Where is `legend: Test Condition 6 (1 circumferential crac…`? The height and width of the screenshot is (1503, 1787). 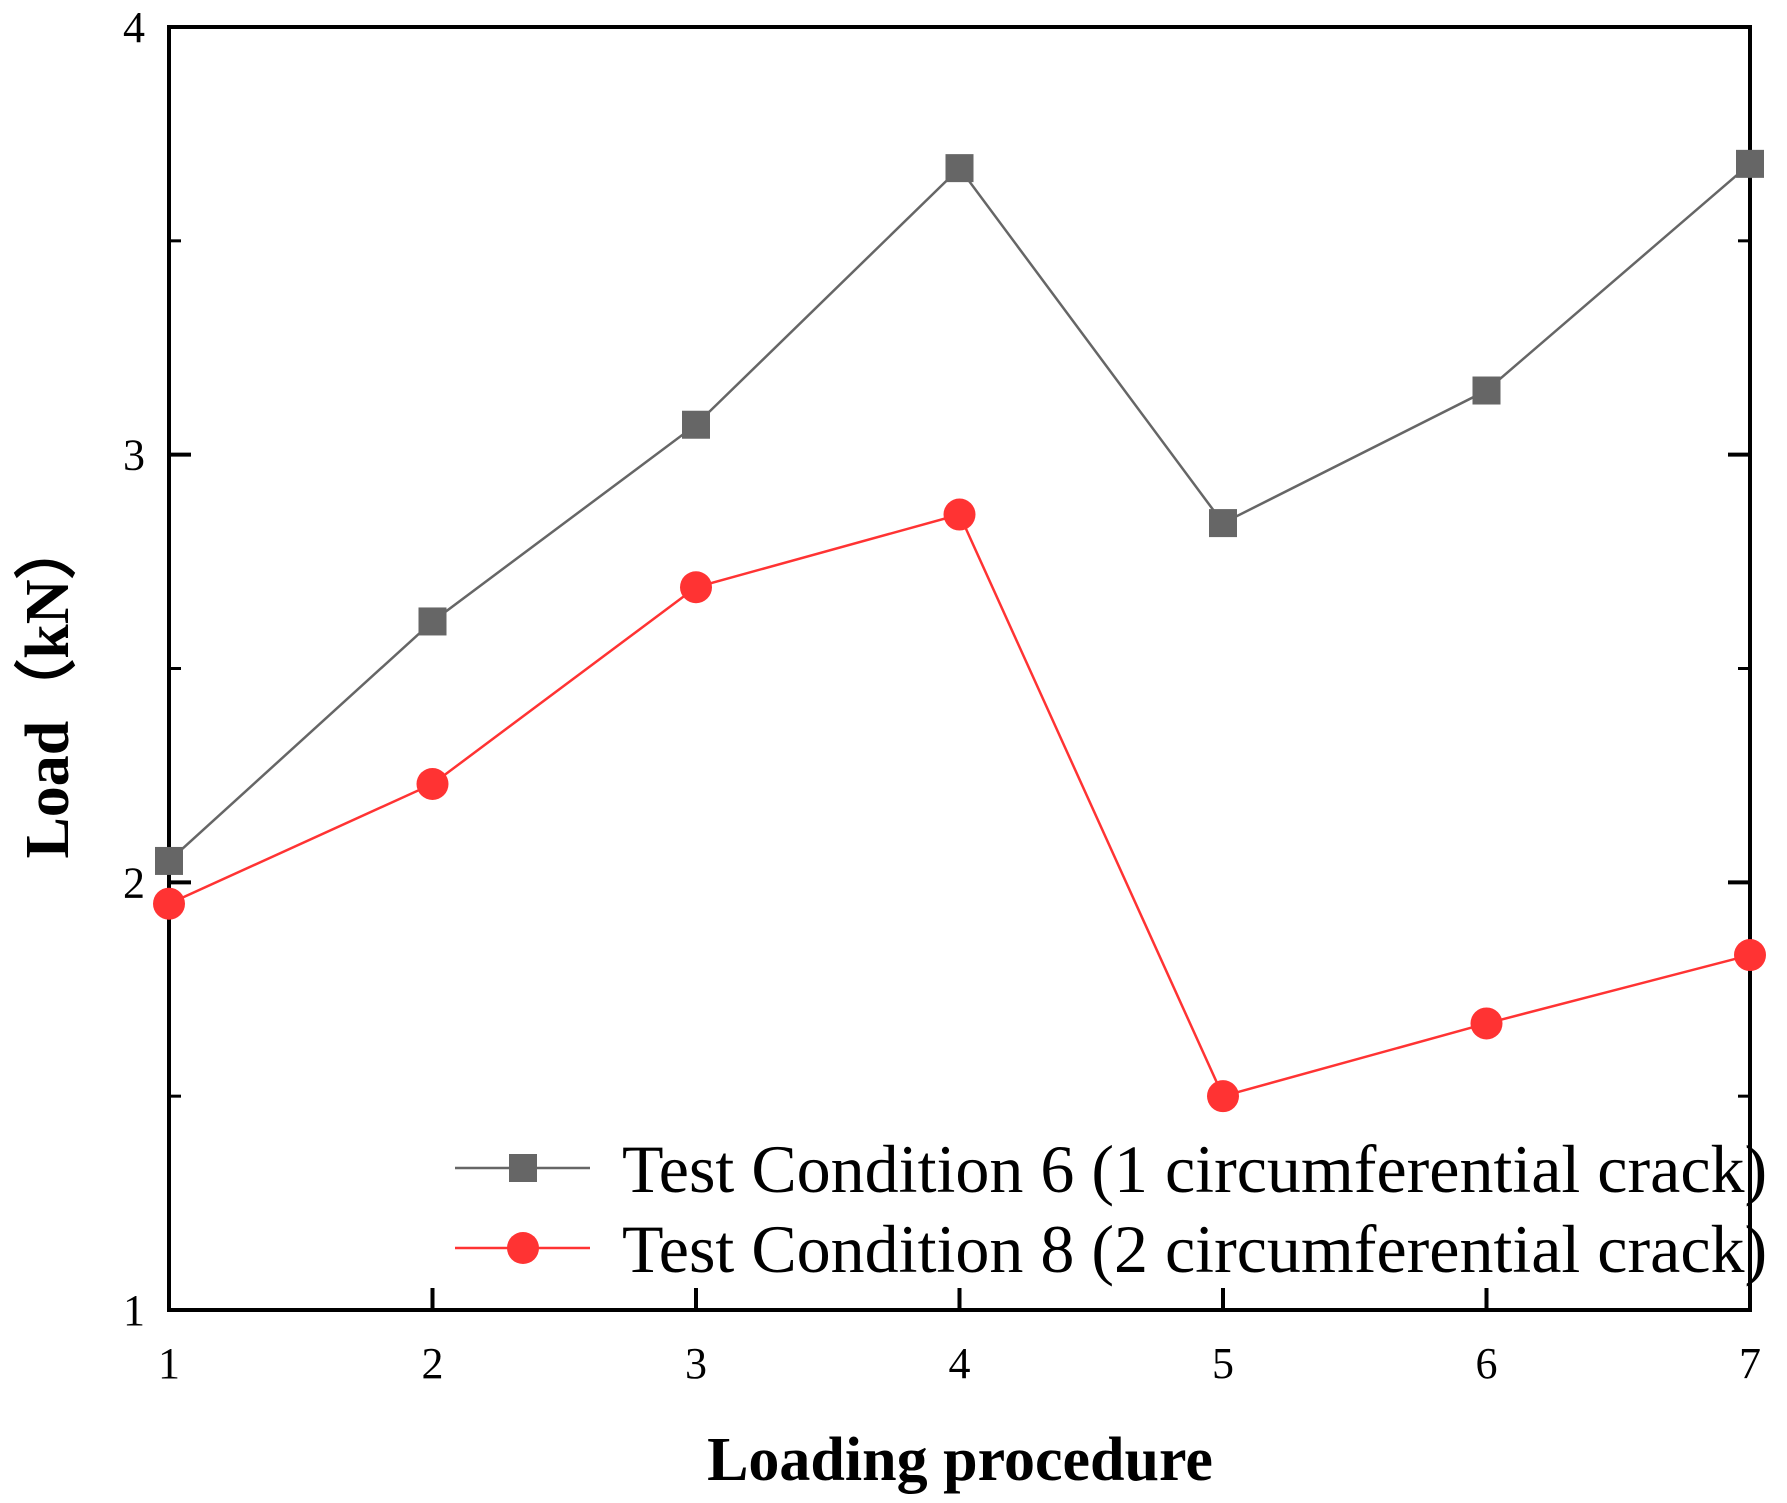
legend: Test Condition 6 (1 circumferential crac… is located at coordinates (1111, 1209).